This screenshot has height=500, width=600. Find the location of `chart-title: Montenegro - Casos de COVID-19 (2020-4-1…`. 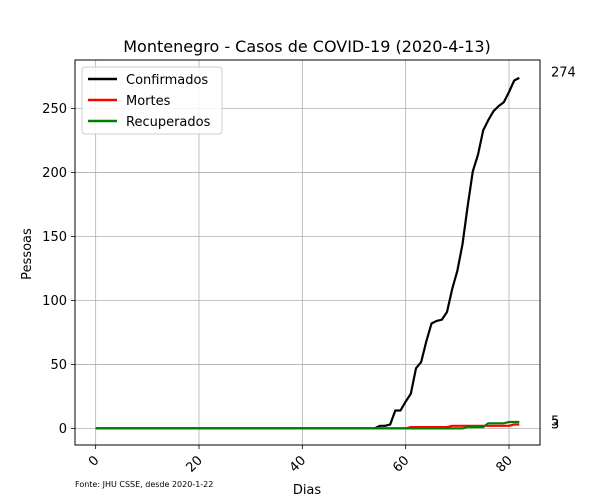

chart-title: Montenegro - Casos de COVID-19 (2020-4-1… is located at coordinates (307, 46).